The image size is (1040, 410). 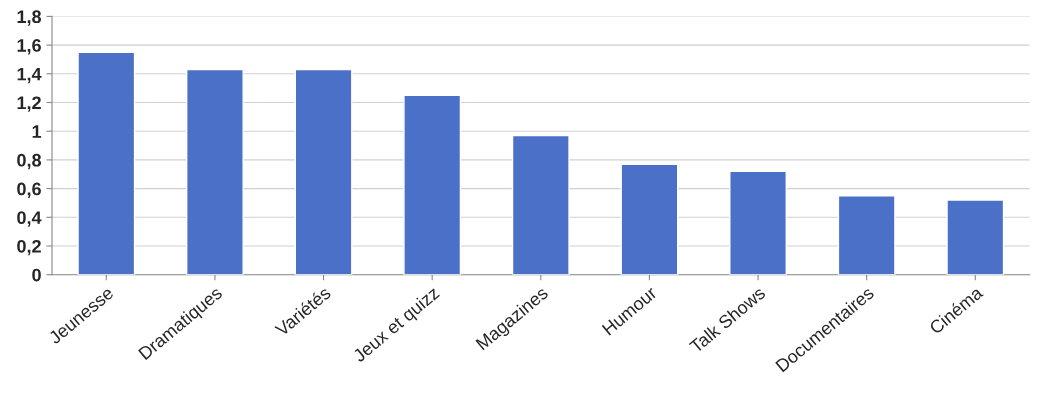 What do you see at coordinates (29, 161) in the screenshot?
I see `y-tick-label: 0,8` at bounding box center [29, 161].